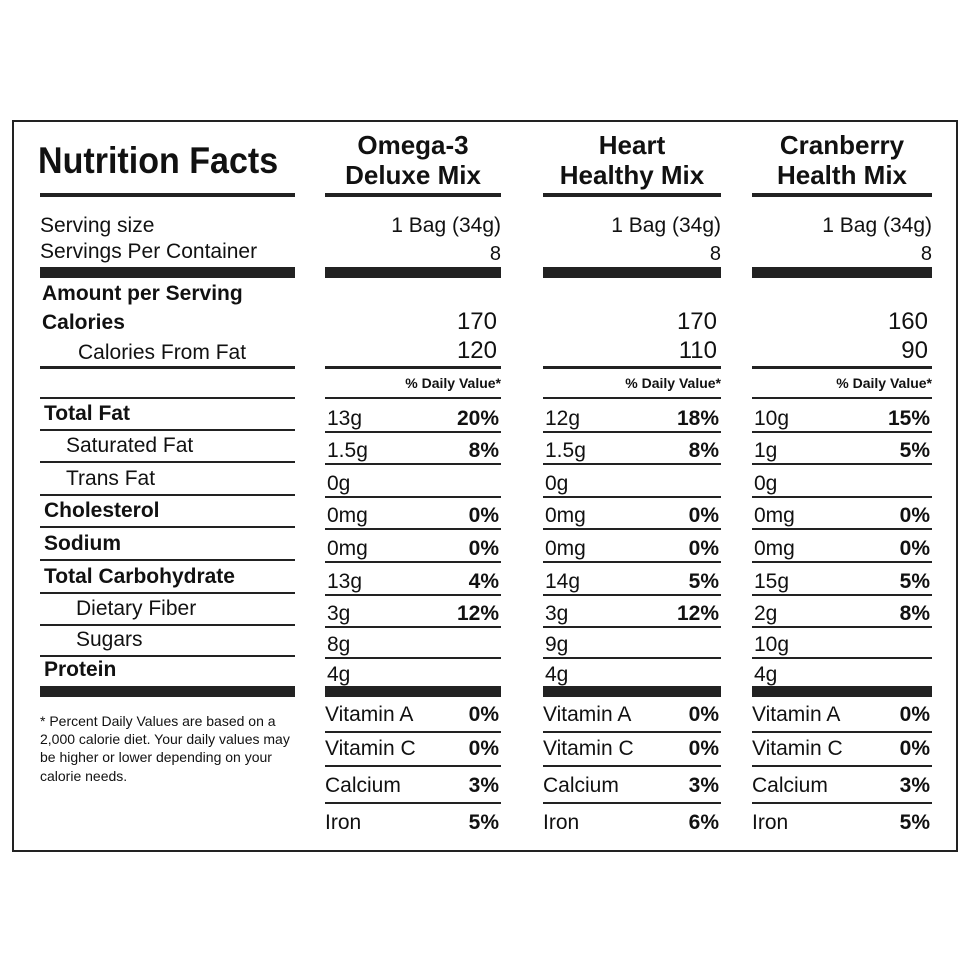 This screenshot has height=970, width=970. Describe the element at coordinates (413, 145) in the screenshot. I see `product-name: Omega-3` at that location.